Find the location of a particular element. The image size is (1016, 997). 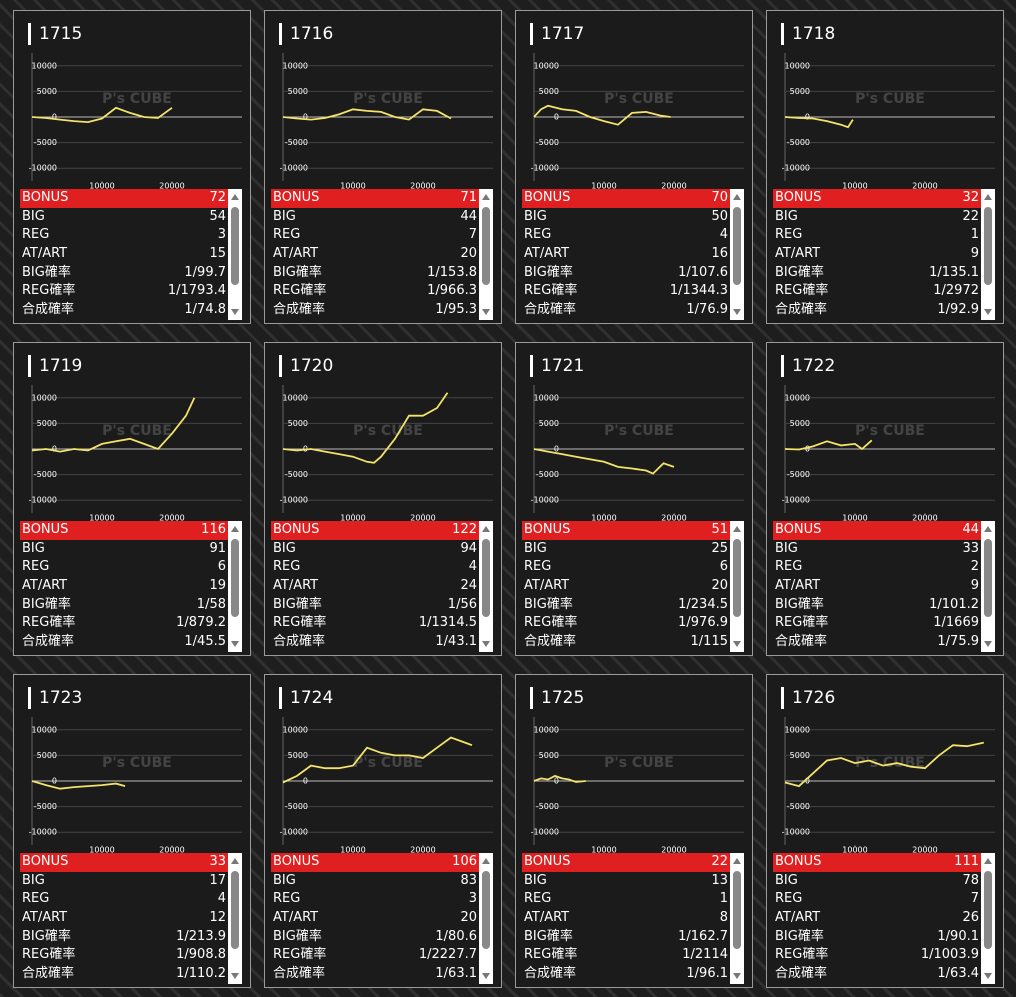

stat-value: 24 is located at coordinates (468, 586).